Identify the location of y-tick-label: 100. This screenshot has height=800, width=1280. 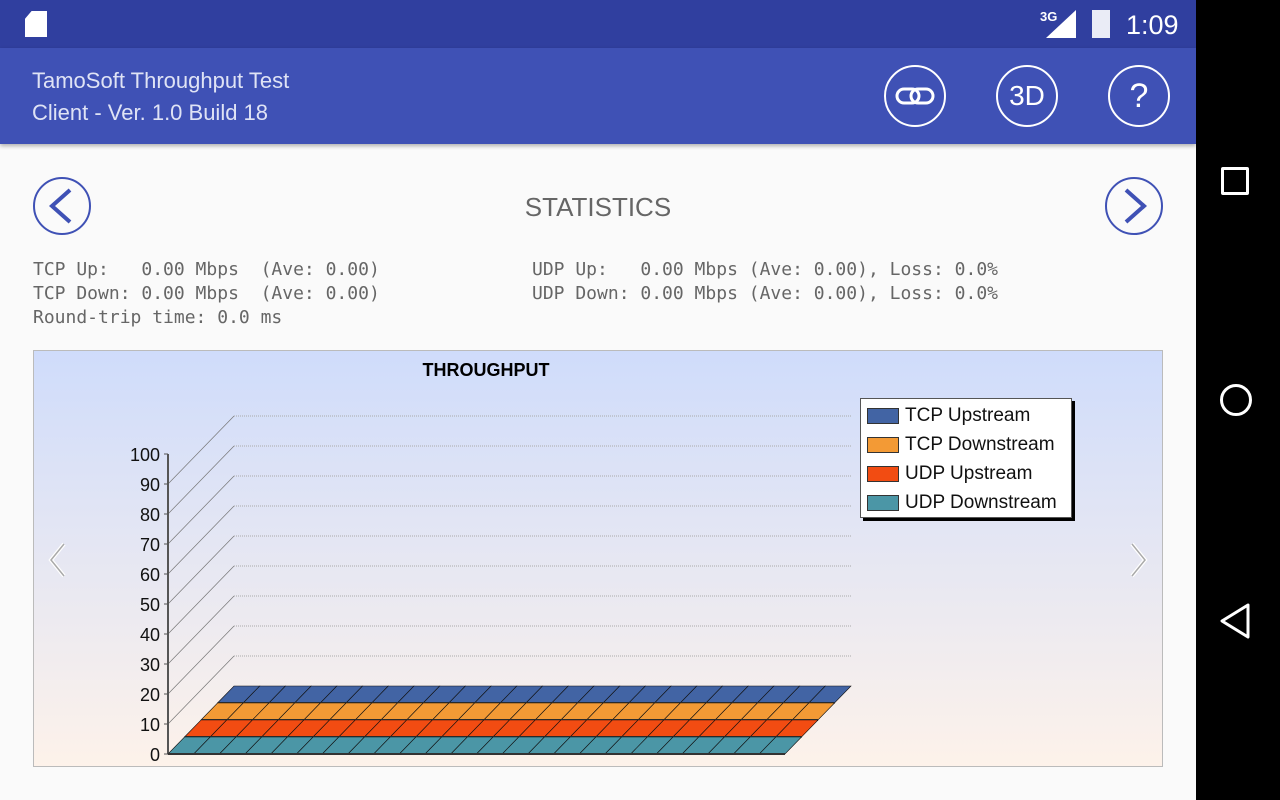
(145, 455).